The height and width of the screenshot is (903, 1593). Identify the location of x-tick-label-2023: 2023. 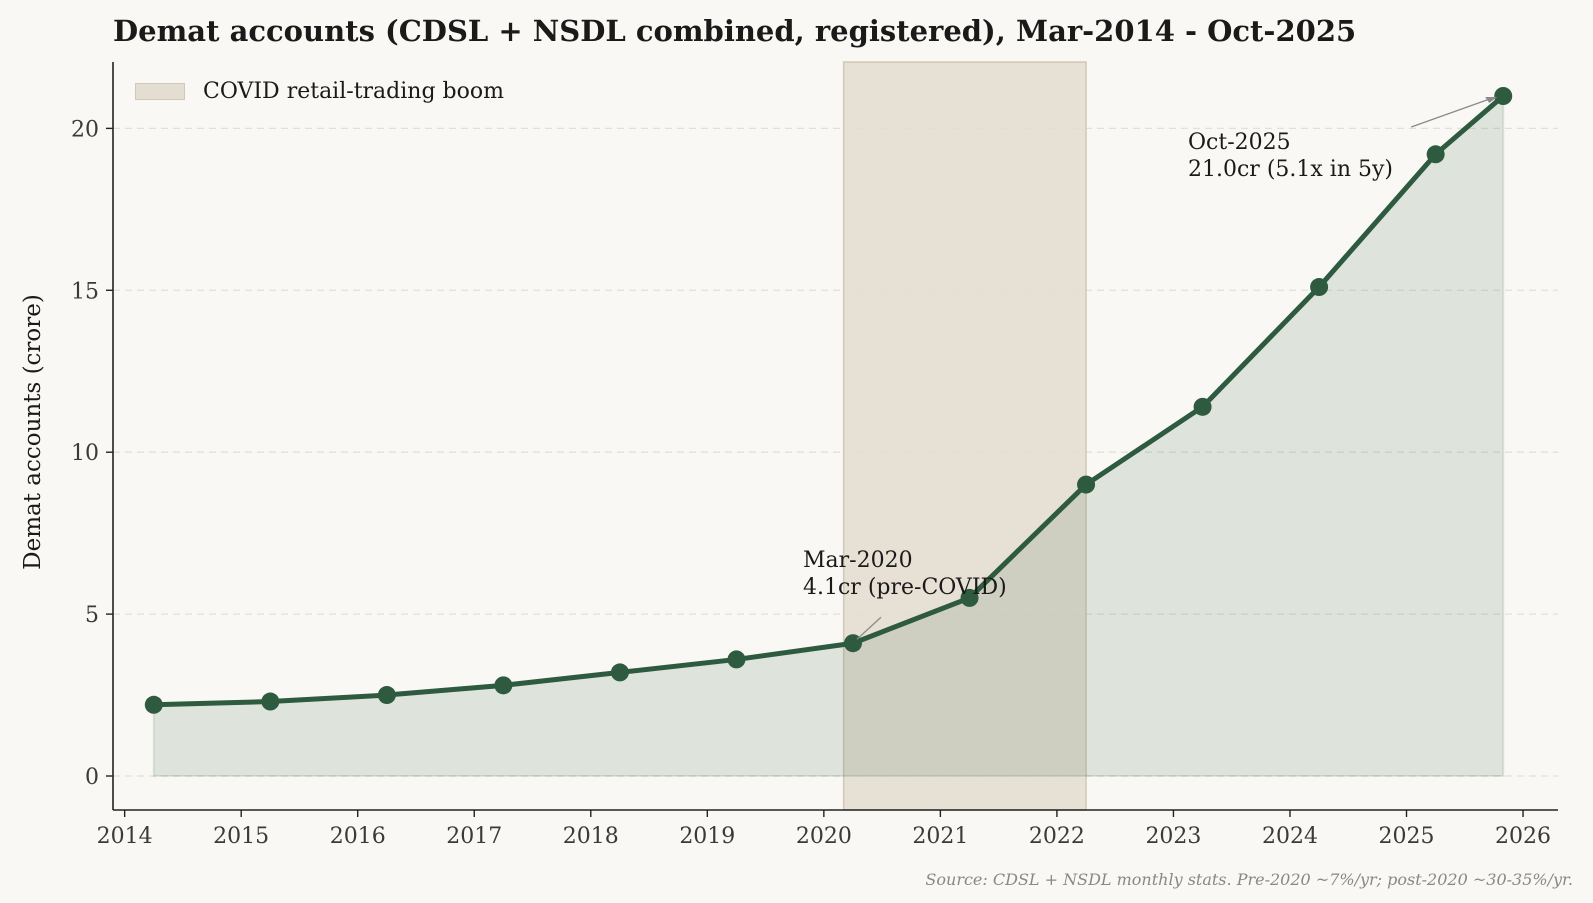
(1173, 836).